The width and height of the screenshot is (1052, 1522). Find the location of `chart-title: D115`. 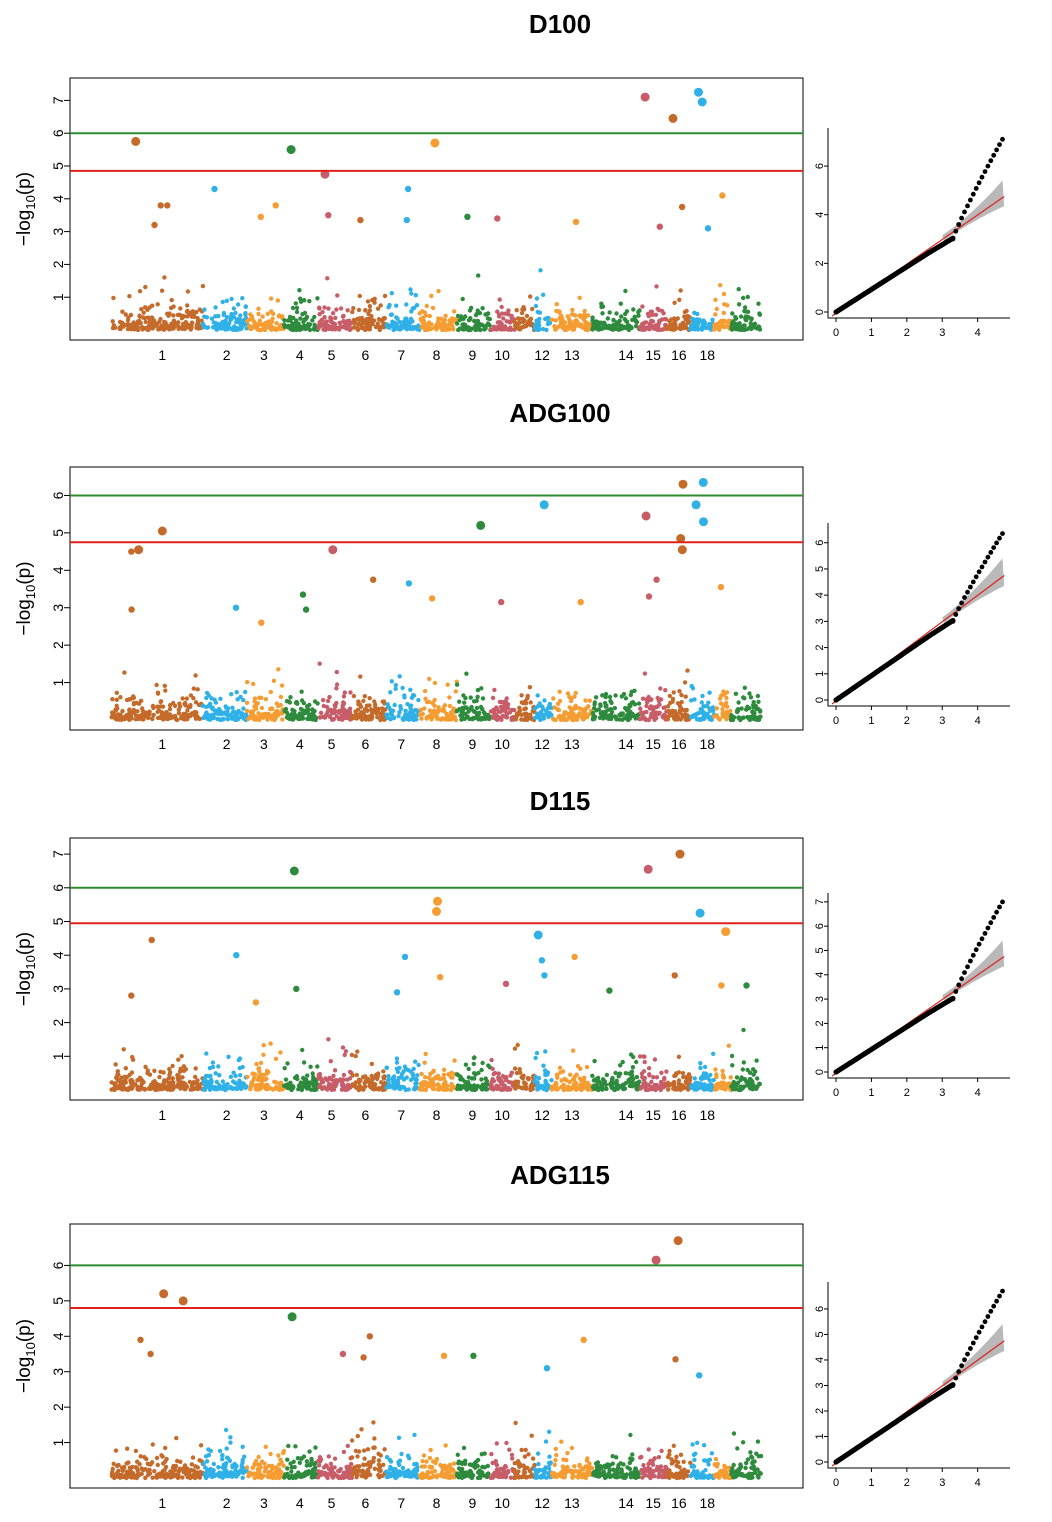

chart-title: D115 is located at coordinates (560, 801).